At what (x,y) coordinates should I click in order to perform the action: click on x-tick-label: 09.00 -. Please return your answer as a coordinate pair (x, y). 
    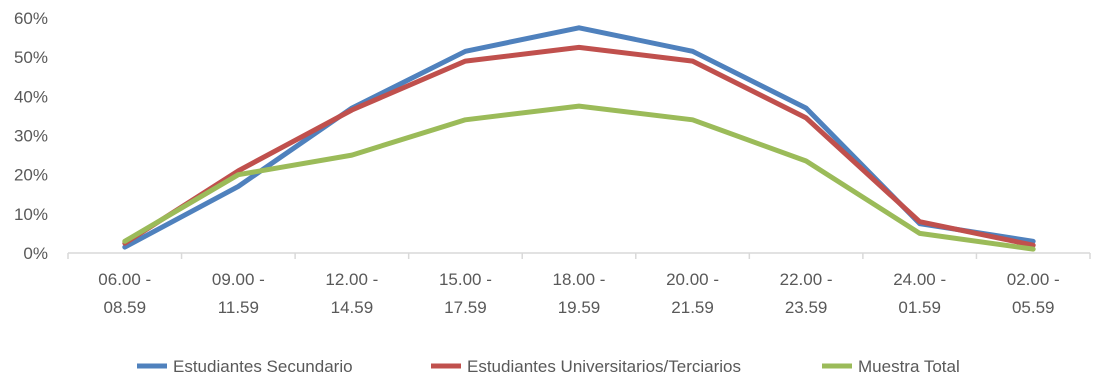
    Looking at the image, I should click on (238, 279).